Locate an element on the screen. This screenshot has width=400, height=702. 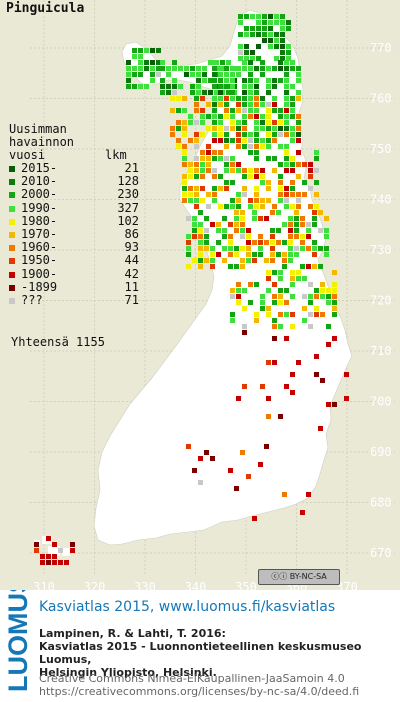
legend-label: 1980- is located at coordinates (39, 220).